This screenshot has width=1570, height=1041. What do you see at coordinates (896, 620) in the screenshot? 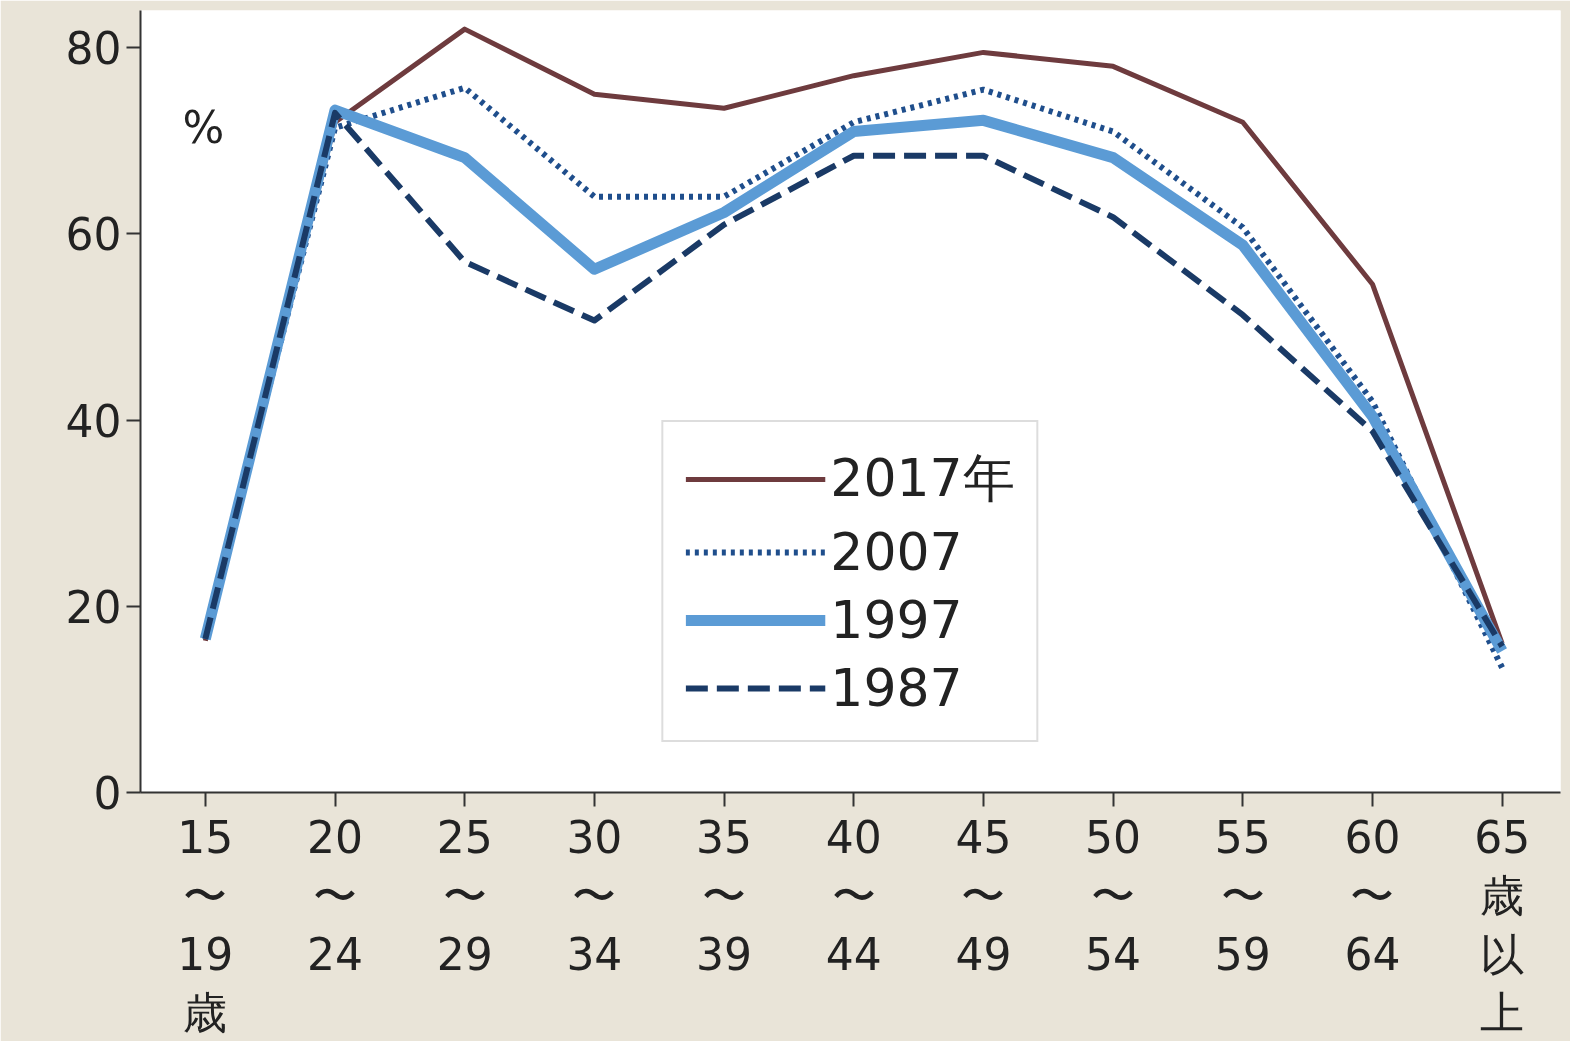
I see `legend-label: 1997` at bounding box center [896, 620].